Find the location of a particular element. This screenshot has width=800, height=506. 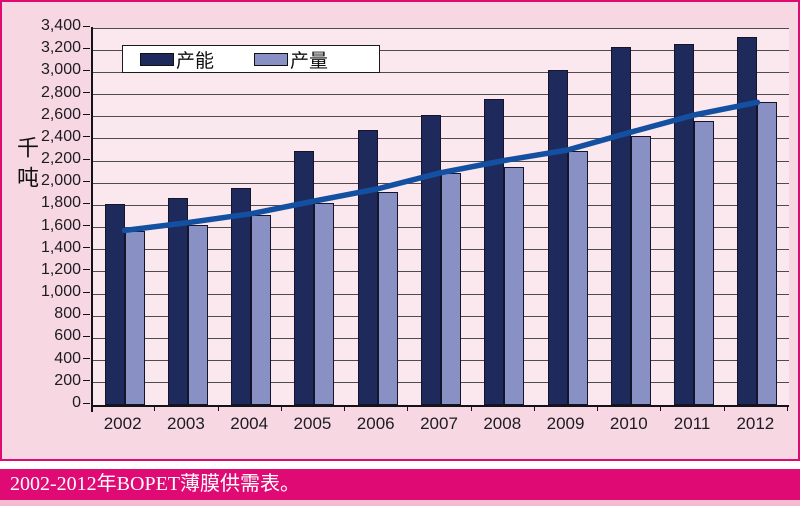

x-axis-label-2002: 2002 is located at coordinates (122, 423).